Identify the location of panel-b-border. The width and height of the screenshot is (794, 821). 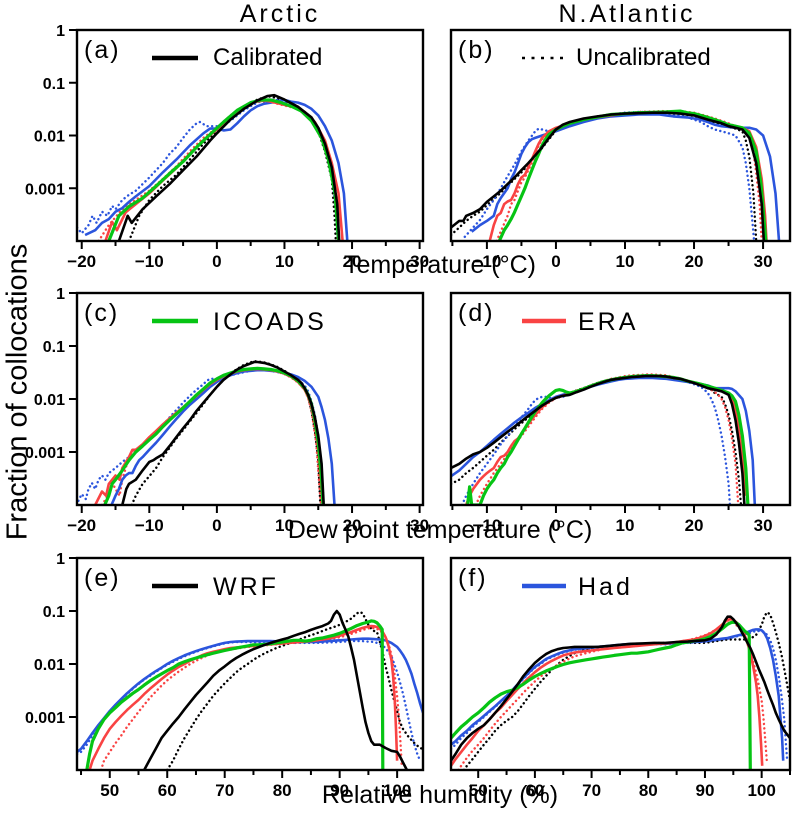
(620, 135).